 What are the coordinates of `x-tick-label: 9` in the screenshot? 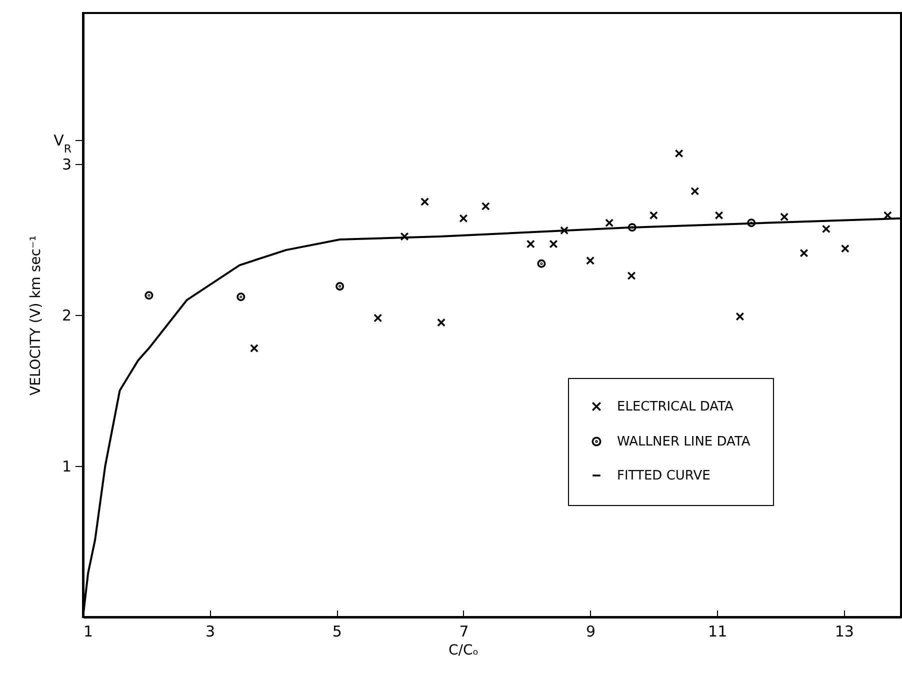 It's located at (591, 631).